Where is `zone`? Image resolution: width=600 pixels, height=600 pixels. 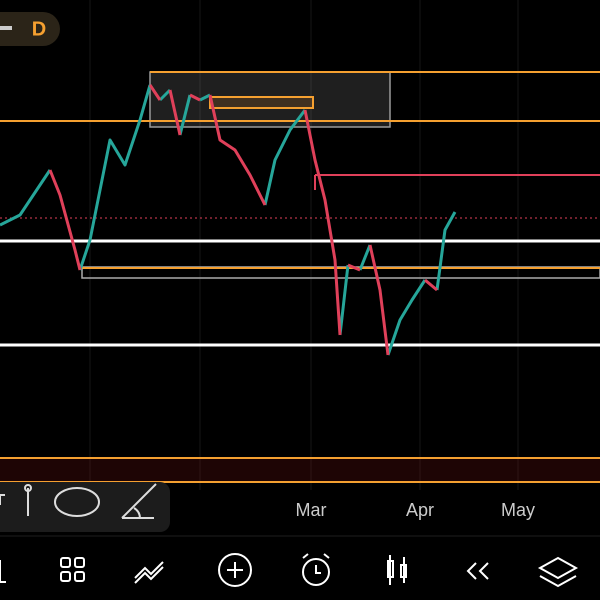 zone is located at coordinates (300, 470).